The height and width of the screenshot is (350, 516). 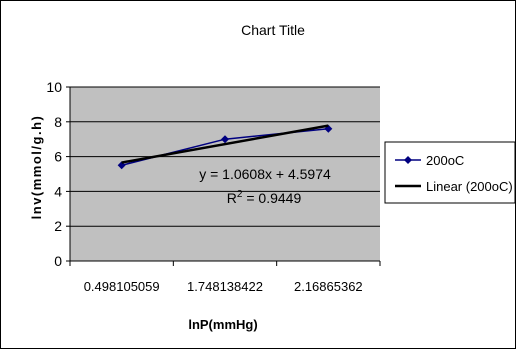 What do you see at coordinates (445, 160) in the screenshot?
I see `legend-series-label: 200oC` at bounding box center [445, 160].